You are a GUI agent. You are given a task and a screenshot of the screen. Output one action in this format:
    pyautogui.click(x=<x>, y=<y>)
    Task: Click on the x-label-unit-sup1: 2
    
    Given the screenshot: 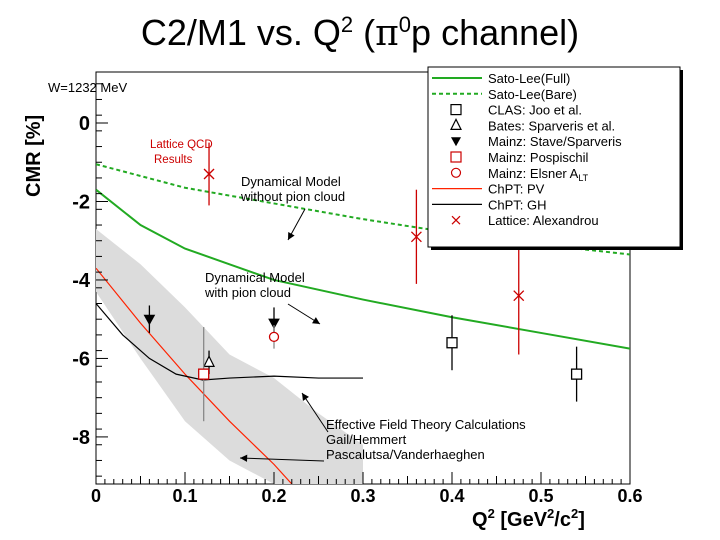 What is the action you would take?
    pyautogui.click(x=550, y=513)
    